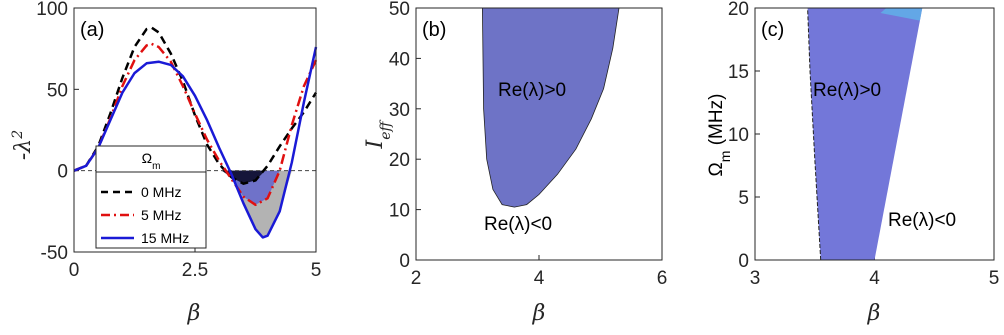 Image resolution: width=1004 pixels, height=335 pixels. What do you see at coordinates (743, 261) in the screenshot?
I see `panel-2-ytick-label: 0` at bounding box center [743, 261].